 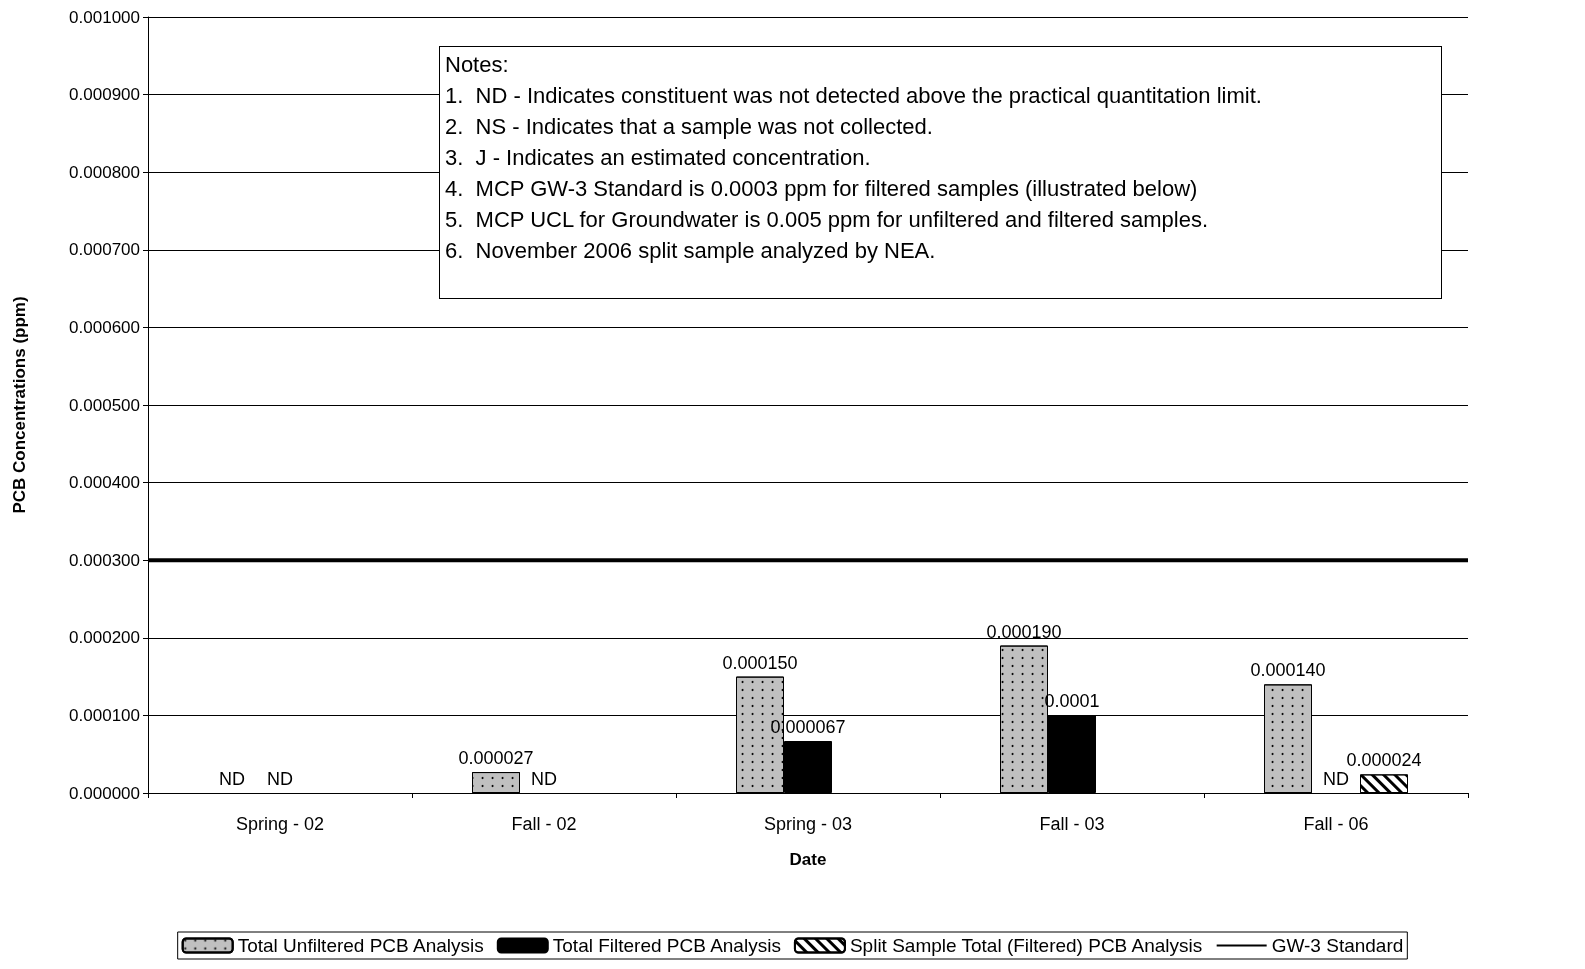 I want to click on y-tick-label: 0.000300, so click(x=104, y=560).